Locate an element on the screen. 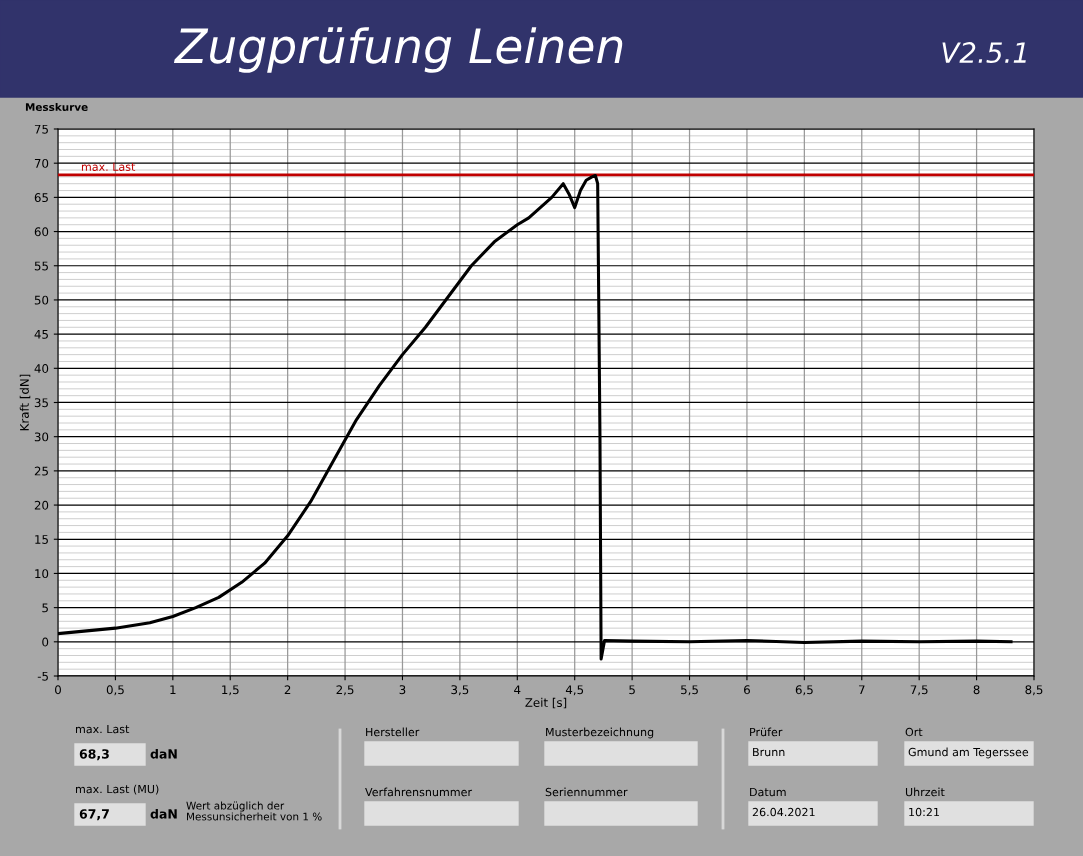 This screenshot has height=856, width=1083. y-tick-label: 45 is located at coordinates (41, 334).